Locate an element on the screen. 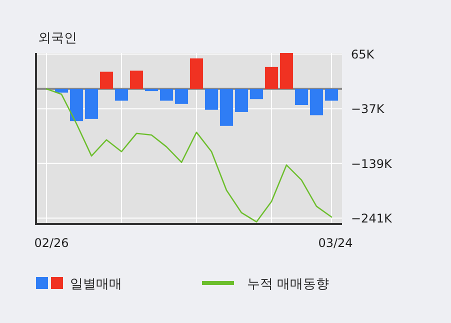 Image resolution: width=451 pixels, height=323 pixels. y-tick-label: −37K is located at coordinates (368, 109).